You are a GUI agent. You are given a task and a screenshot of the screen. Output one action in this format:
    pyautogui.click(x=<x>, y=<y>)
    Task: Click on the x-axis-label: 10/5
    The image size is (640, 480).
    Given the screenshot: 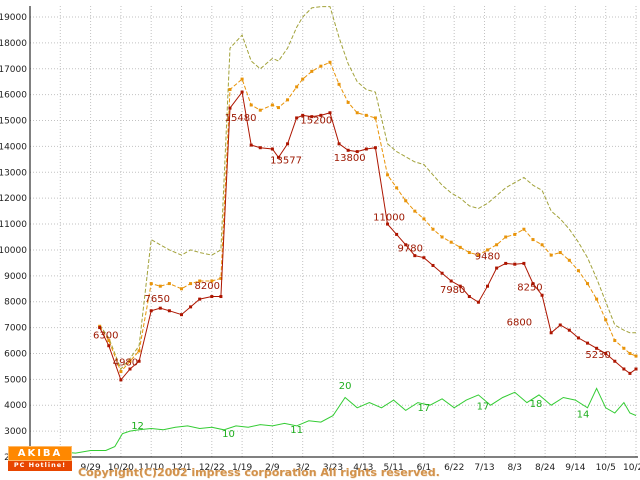 What is the action you would take?
    pyautogui.click(x=606, y=468)
    